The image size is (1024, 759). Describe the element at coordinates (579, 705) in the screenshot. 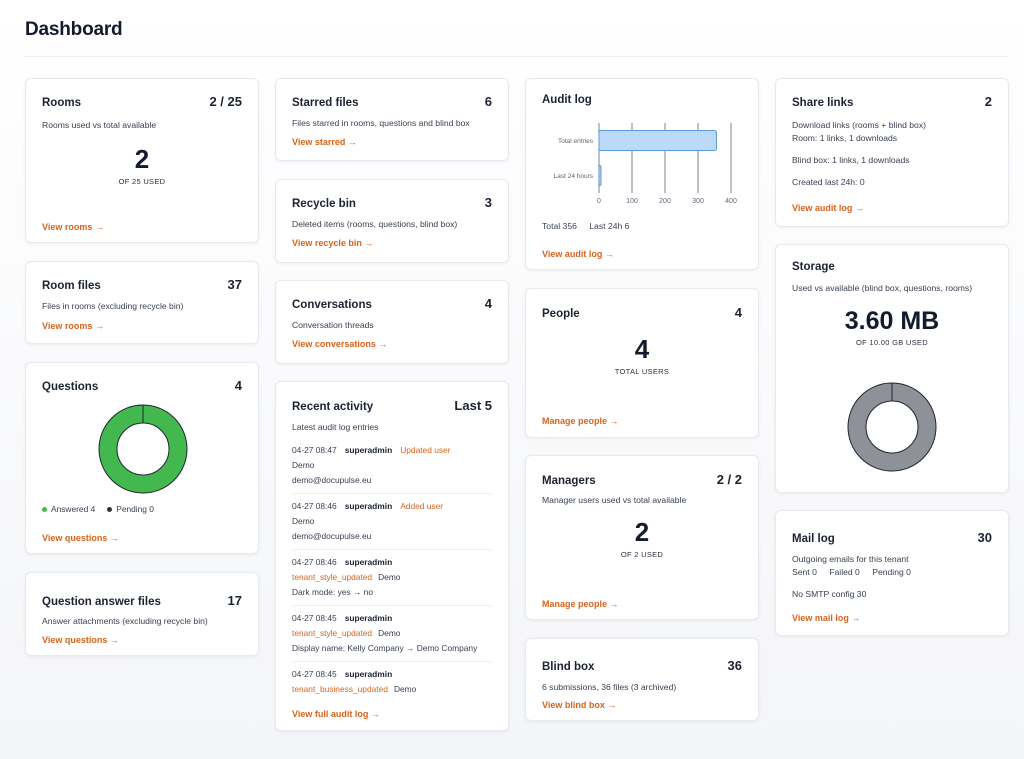

I see `view-blind-box-link: View blind box →` at that location.